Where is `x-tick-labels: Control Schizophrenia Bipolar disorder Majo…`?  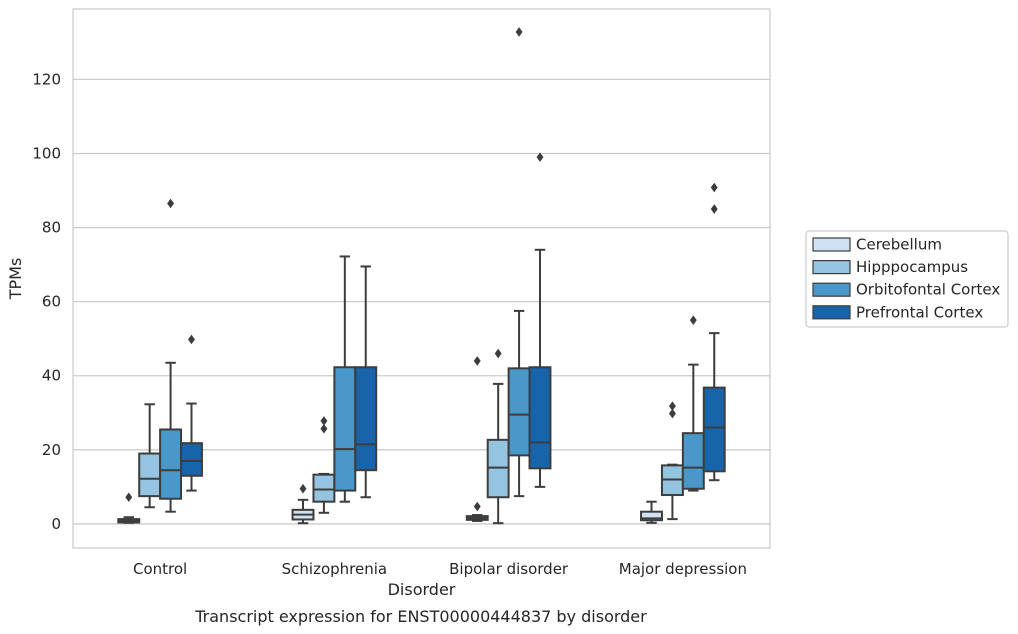
x-tick-labels: Control Schizophrenia Bipolar disorder Majo… is located at coordinates (440, 569).